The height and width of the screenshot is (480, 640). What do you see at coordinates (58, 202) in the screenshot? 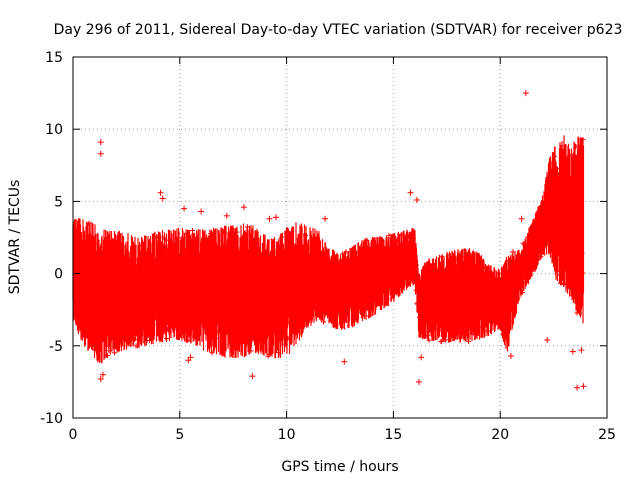
I see `y-tick-label: 5` at bounding box center [58, 202].